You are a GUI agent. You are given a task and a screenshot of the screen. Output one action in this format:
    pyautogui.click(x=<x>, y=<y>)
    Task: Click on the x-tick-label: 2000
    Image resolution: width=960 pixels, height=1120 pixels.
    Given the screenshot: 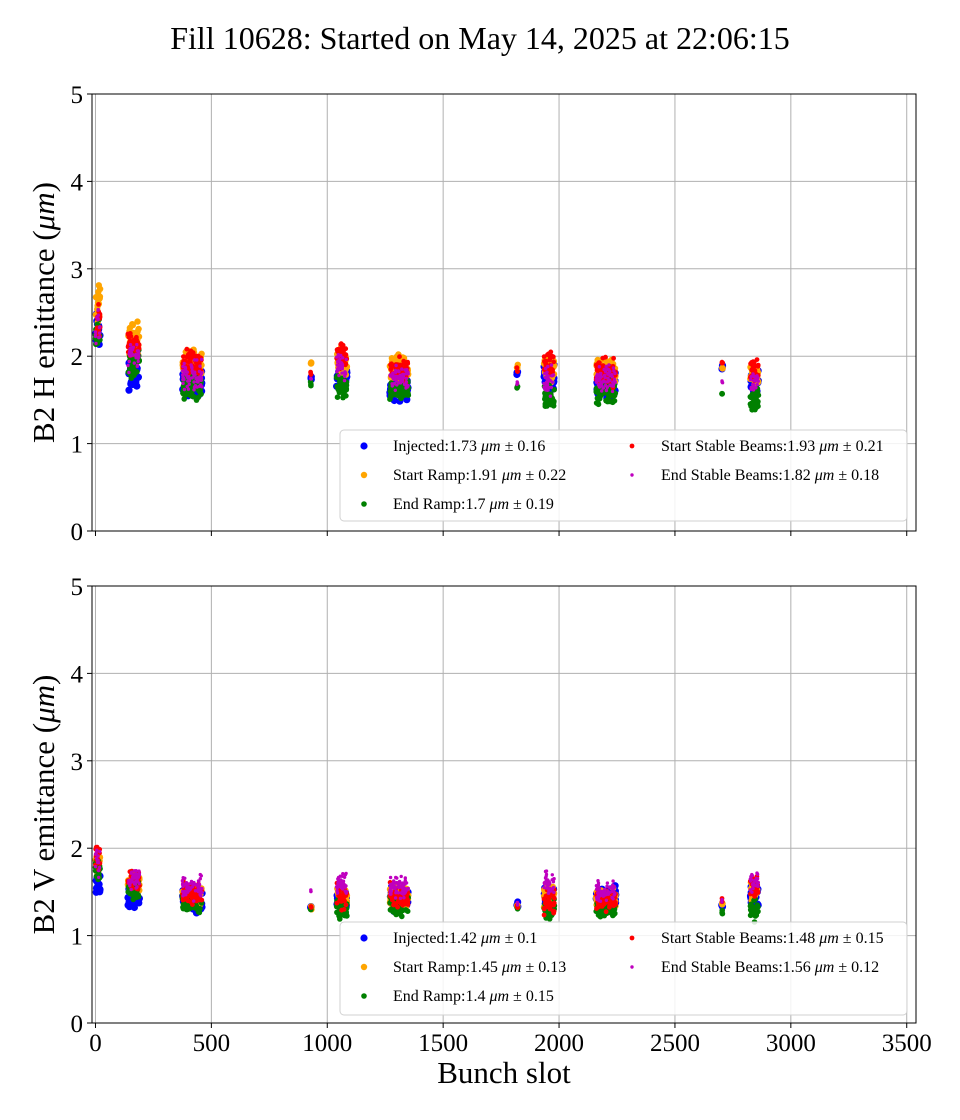 What is the action you would take?
    pyautogui.click(x=559, y=1043)
    